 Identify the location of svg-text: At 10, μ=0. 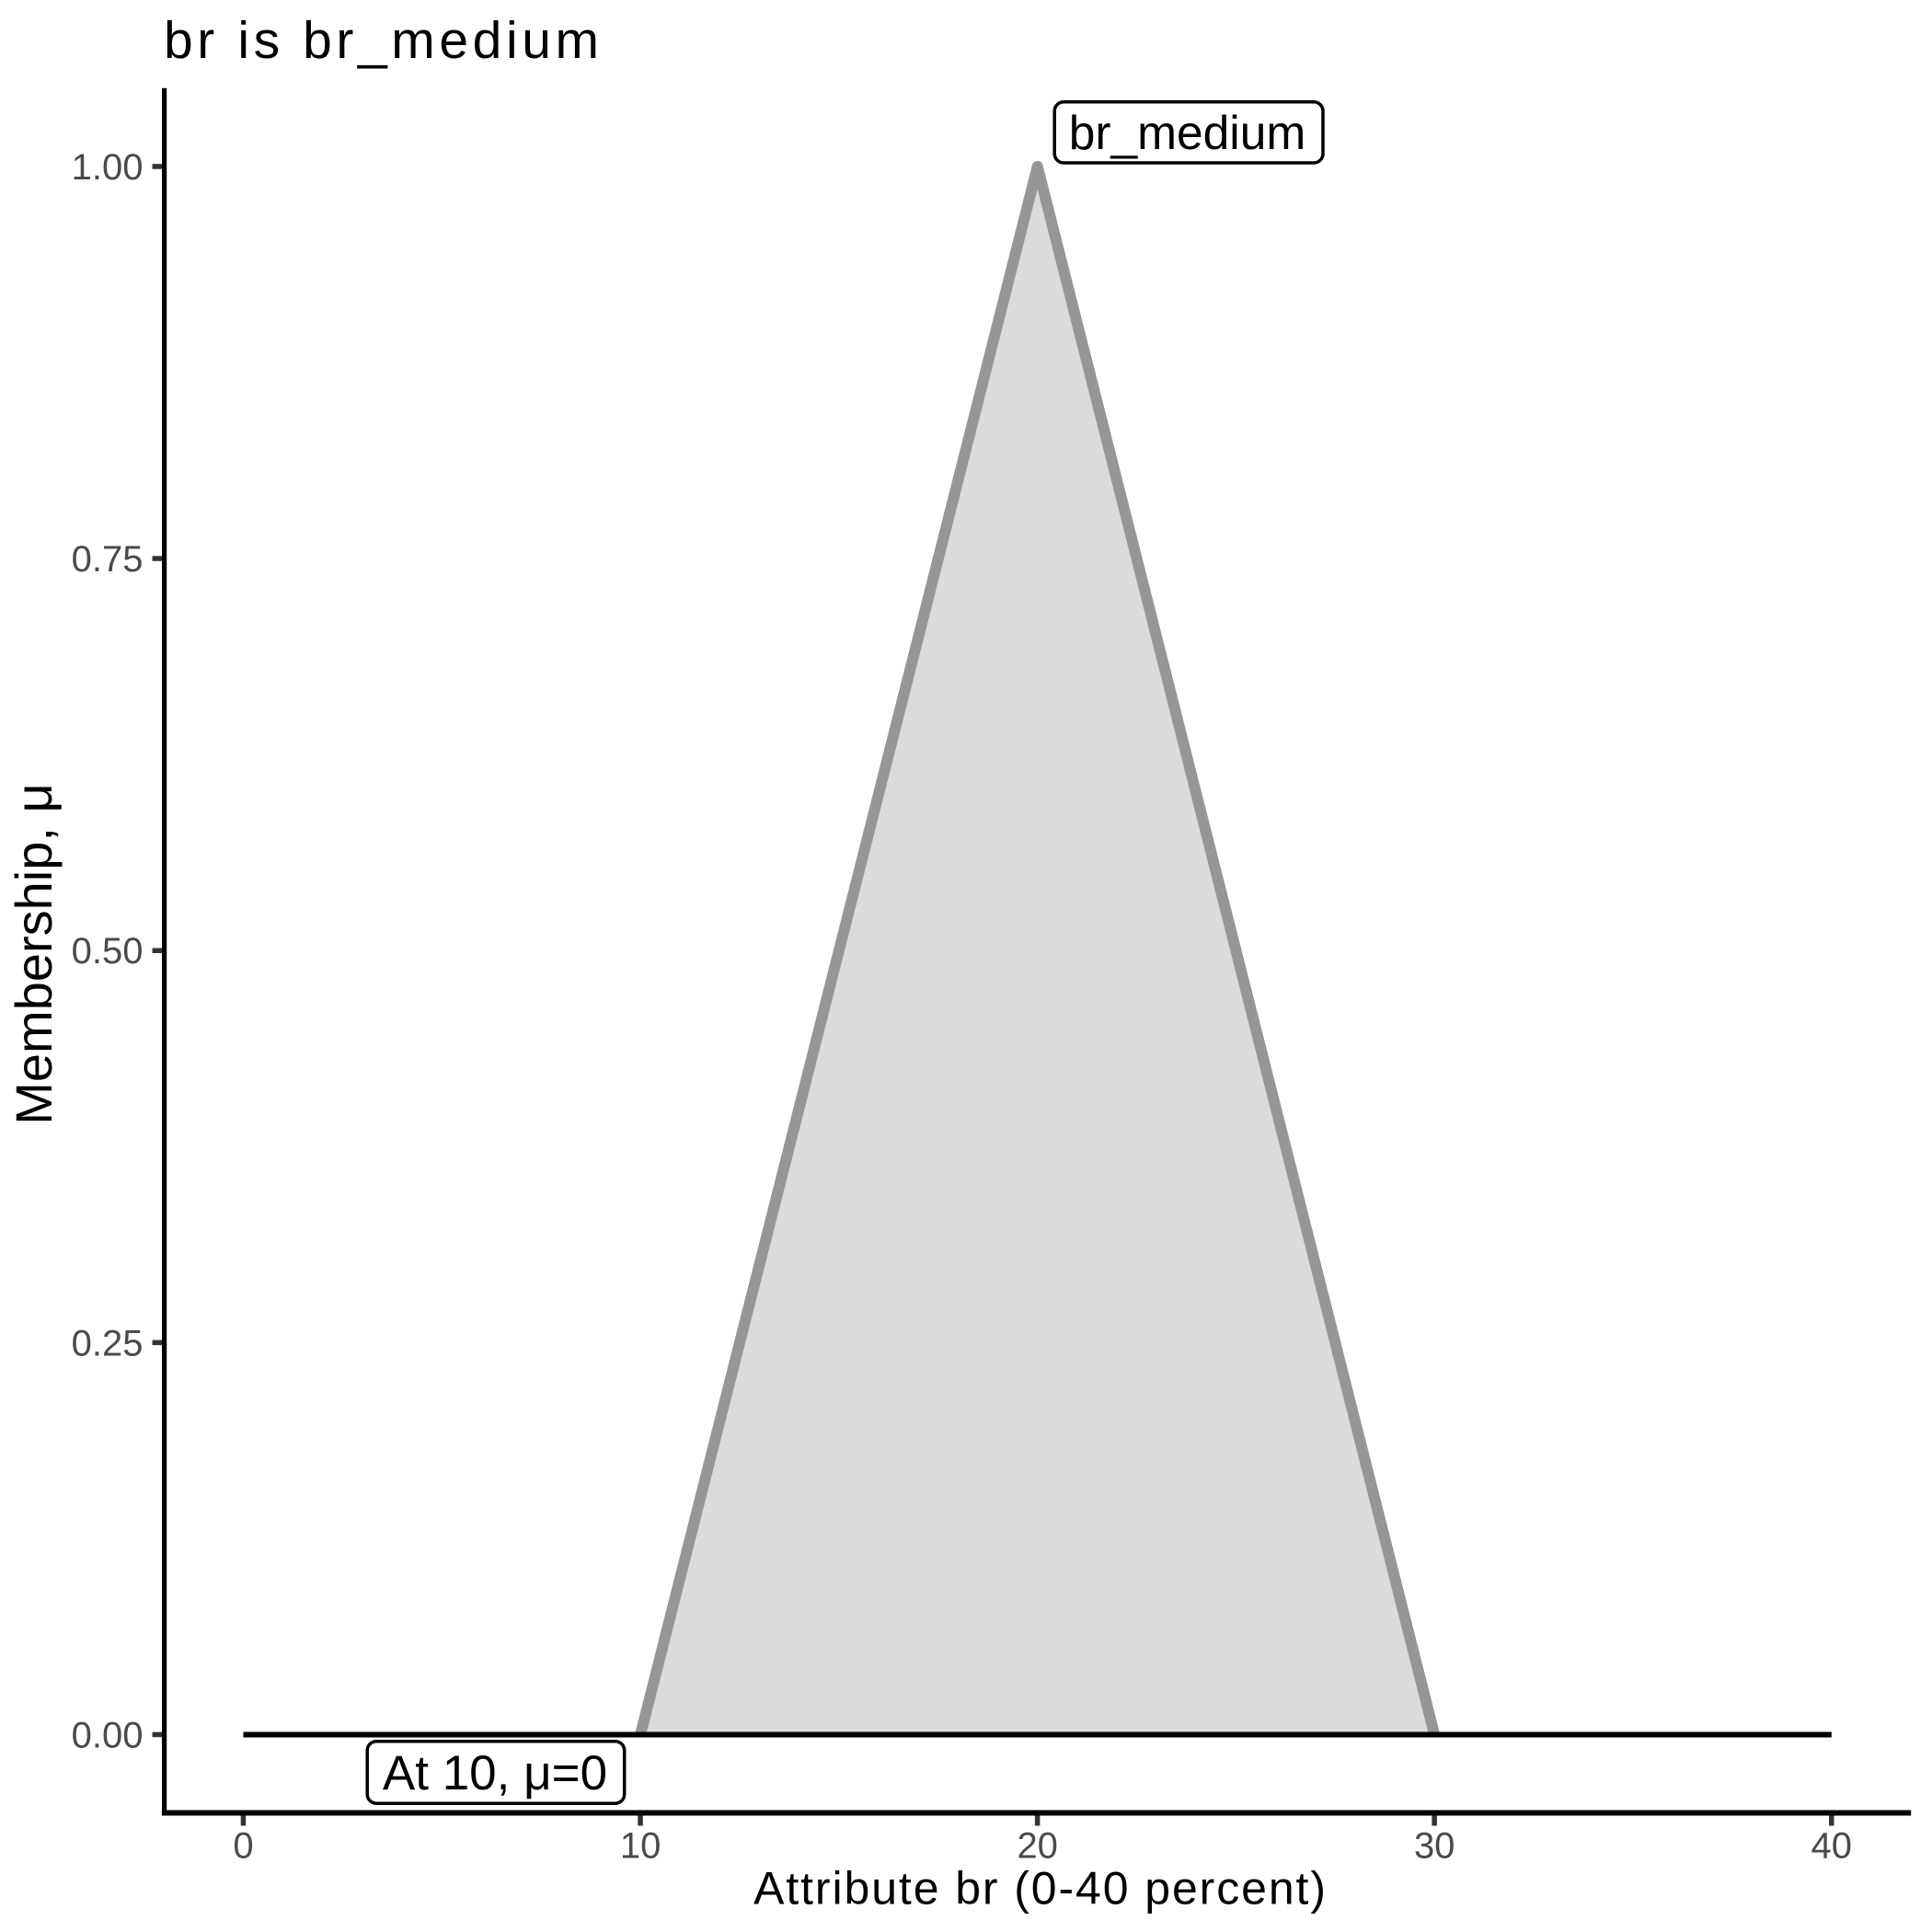
(495, 1773).